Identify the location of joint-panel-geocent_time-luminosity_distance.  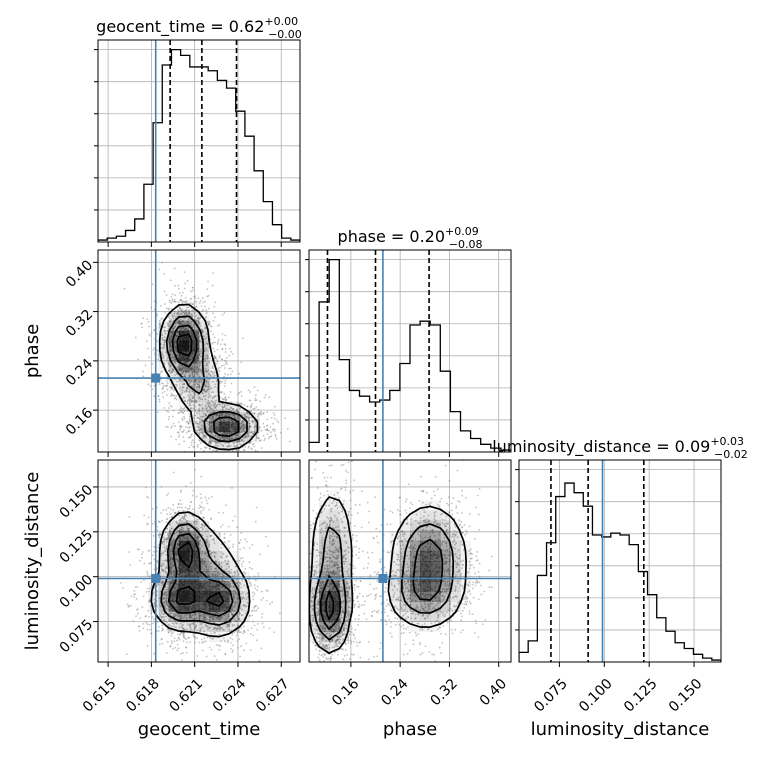
(199, 565).